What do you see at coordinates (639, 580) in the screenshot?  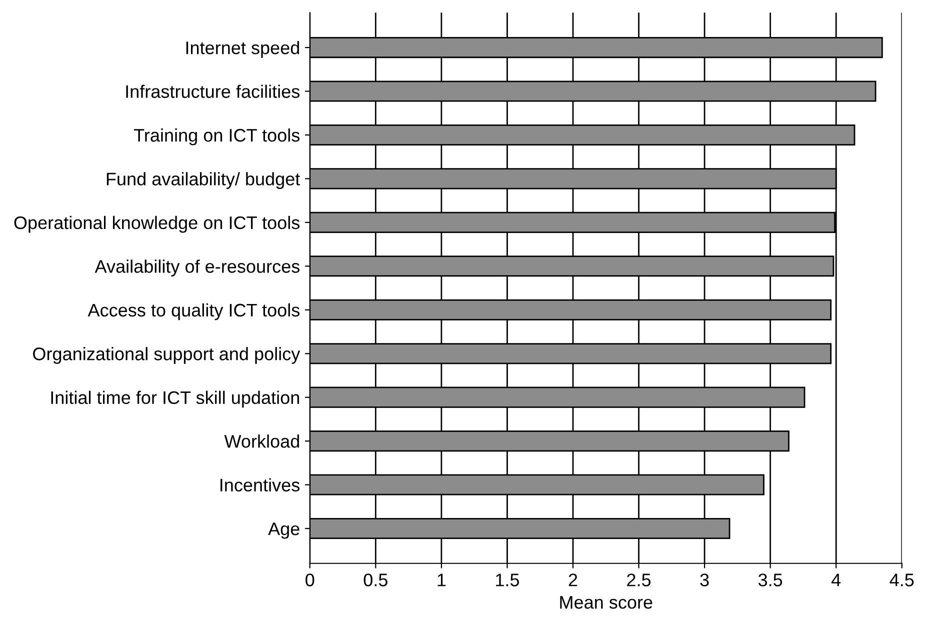 I see `x-tick-label: 2.5` at bounding box center [639, 580].